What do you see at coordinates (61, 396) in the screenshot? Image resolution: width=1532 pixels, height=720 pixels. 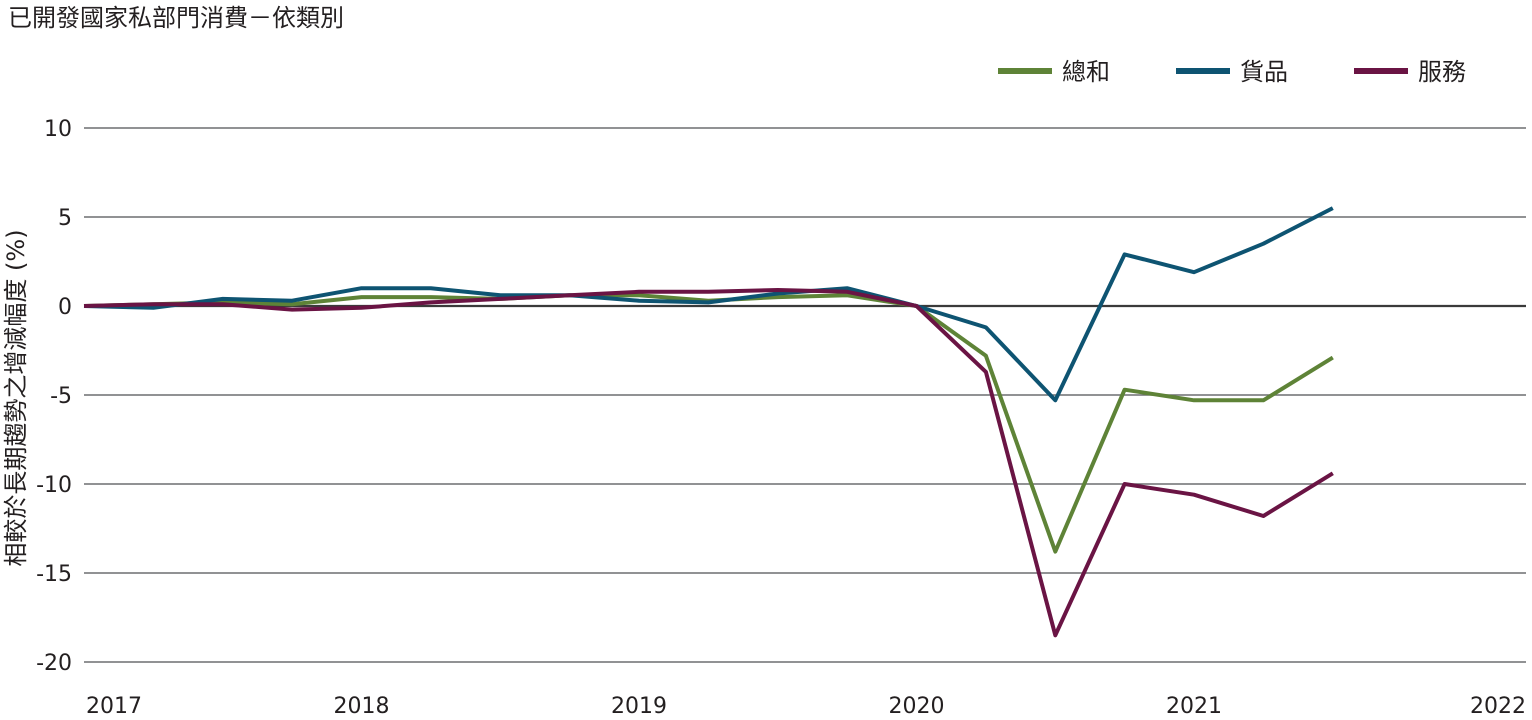 I see `y-tick-label: -5` at bounding box center [61, 396].